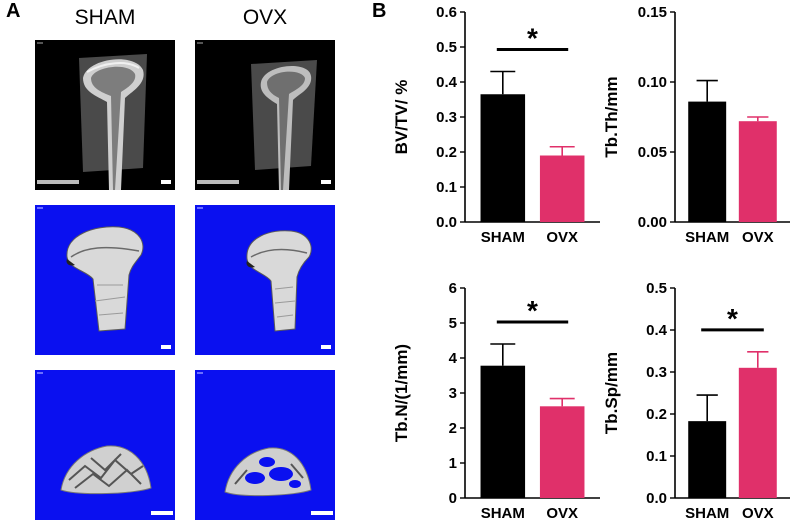 This screenshot has height=526, width=809. I want to click on chart-2-ytick-label: 5, so click(453, 323).